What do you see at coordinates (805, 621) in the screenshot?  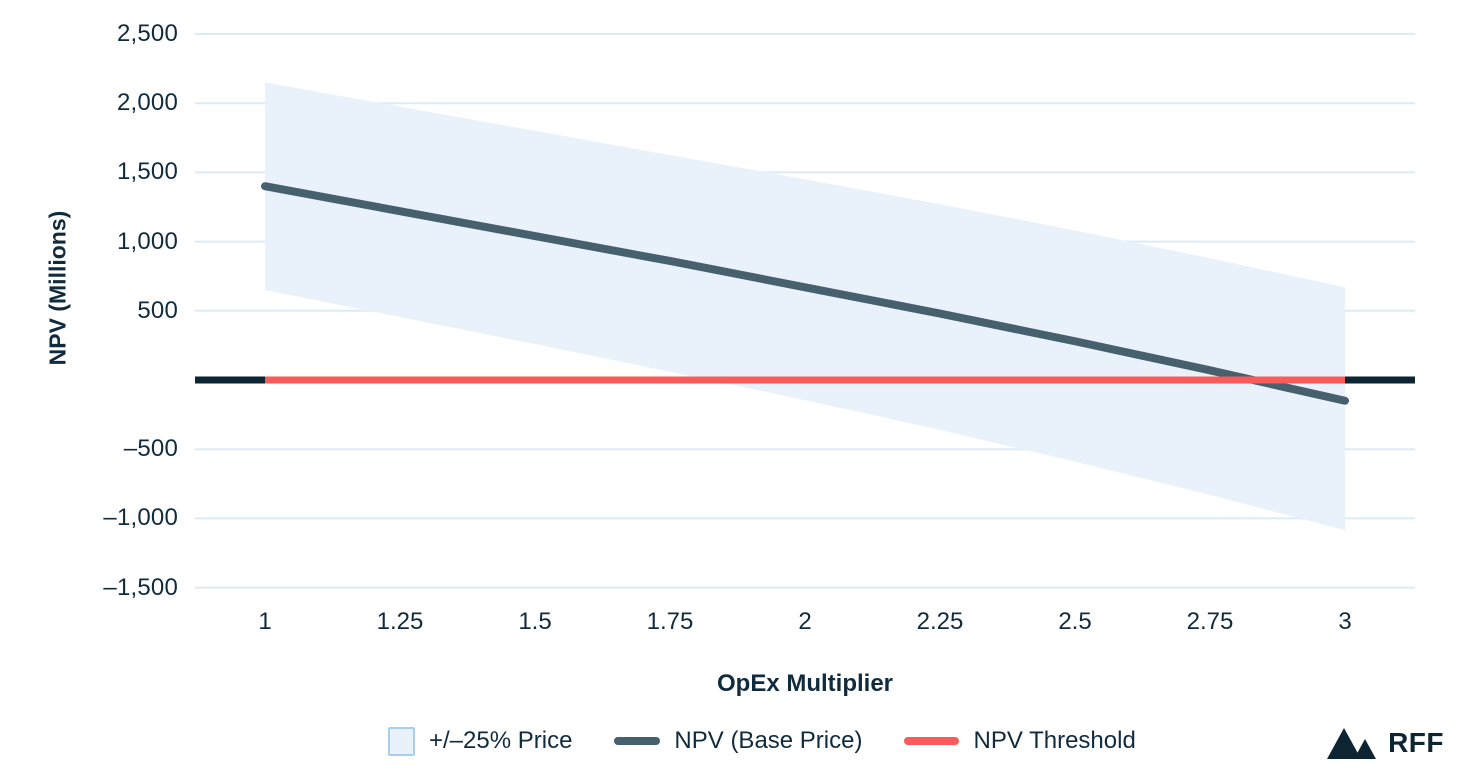 I see `x-tick-label: 2` at bounding box center [805, 621].